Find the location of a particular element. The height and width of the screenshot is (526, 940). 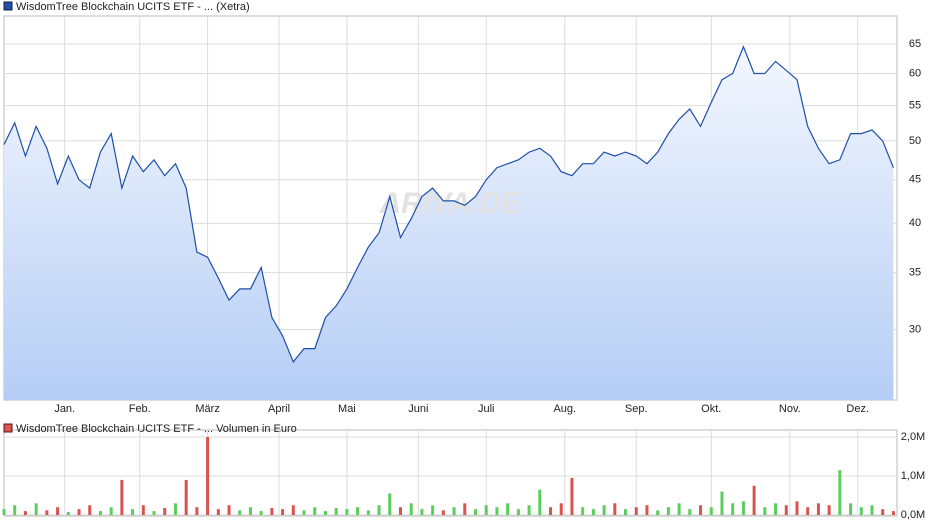

y-tick-label: 30 is located at coordinates (915, 330).